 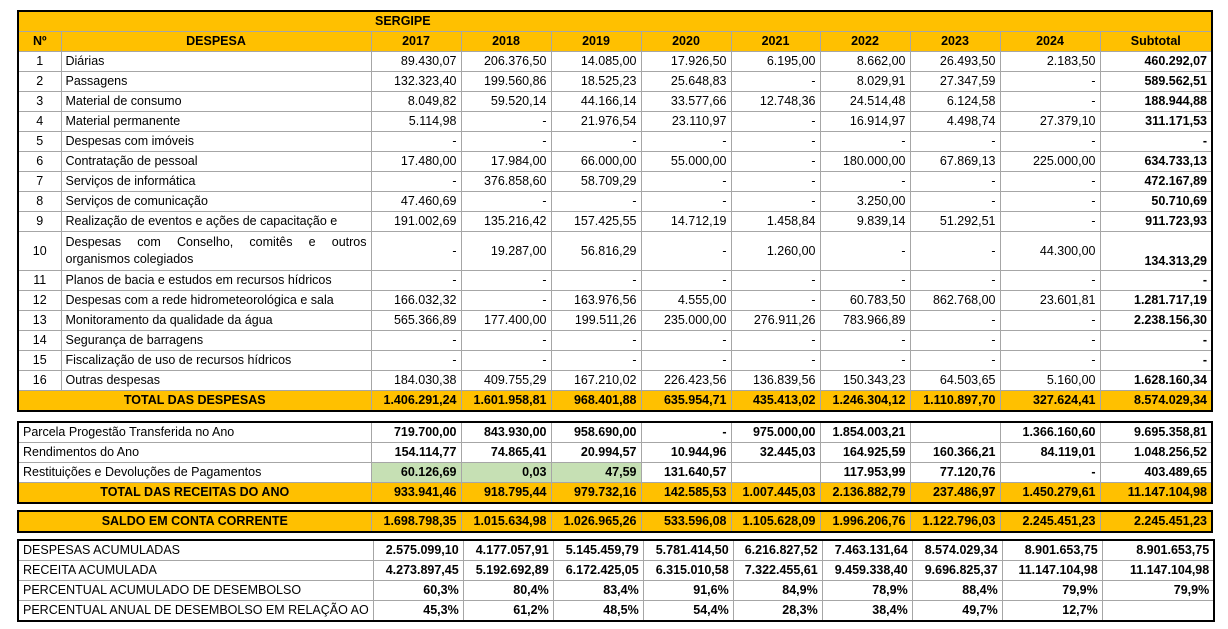 I want to click on expense-value: 59.520,14, so click(x=506, y=101).